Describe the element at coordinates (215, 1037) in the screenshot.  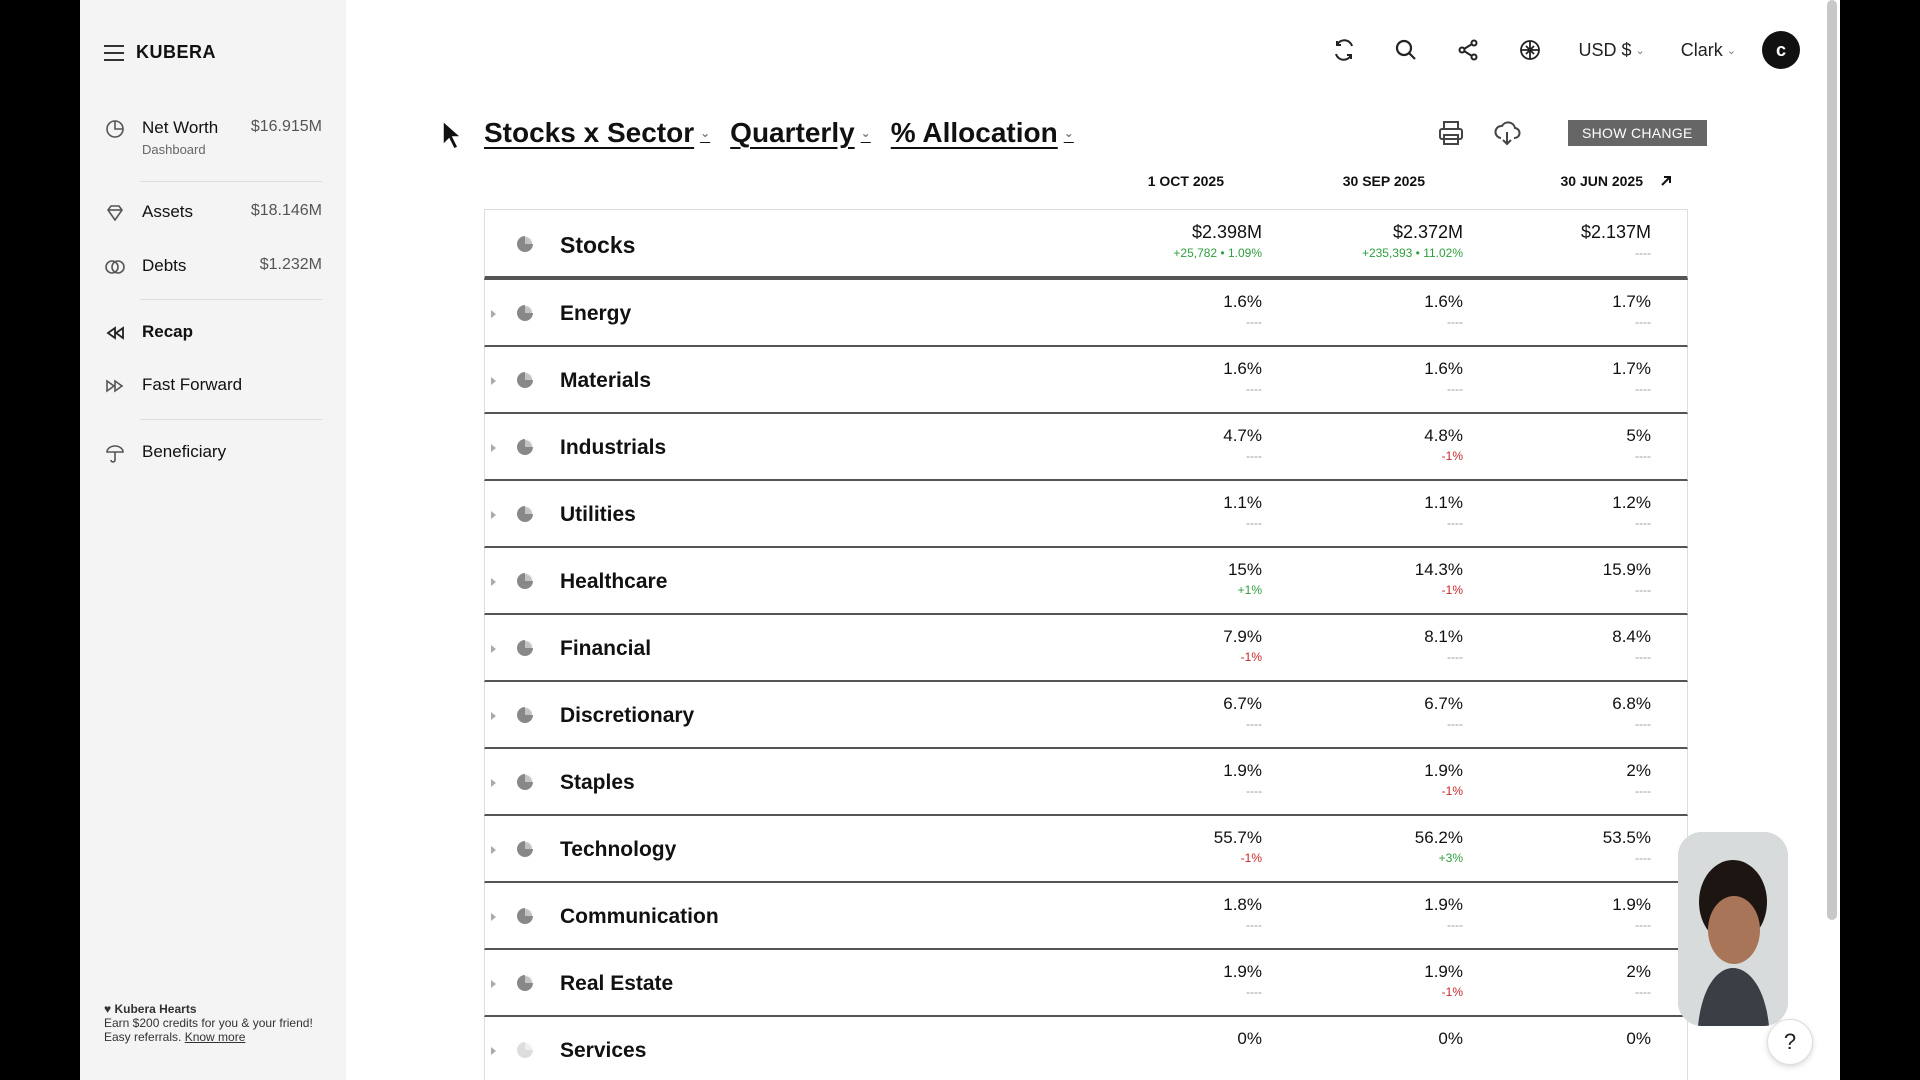
I see `know-more-link: Know more` at that location.